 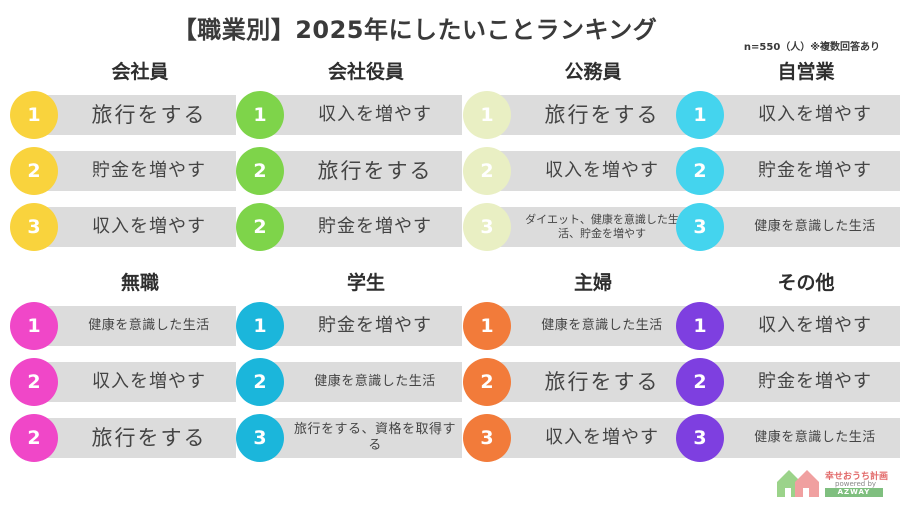 What do you see at coordinates (854, 492) in the screenshot?
I see `logo-brand: AZWAY` at bounding box center [854, 492].